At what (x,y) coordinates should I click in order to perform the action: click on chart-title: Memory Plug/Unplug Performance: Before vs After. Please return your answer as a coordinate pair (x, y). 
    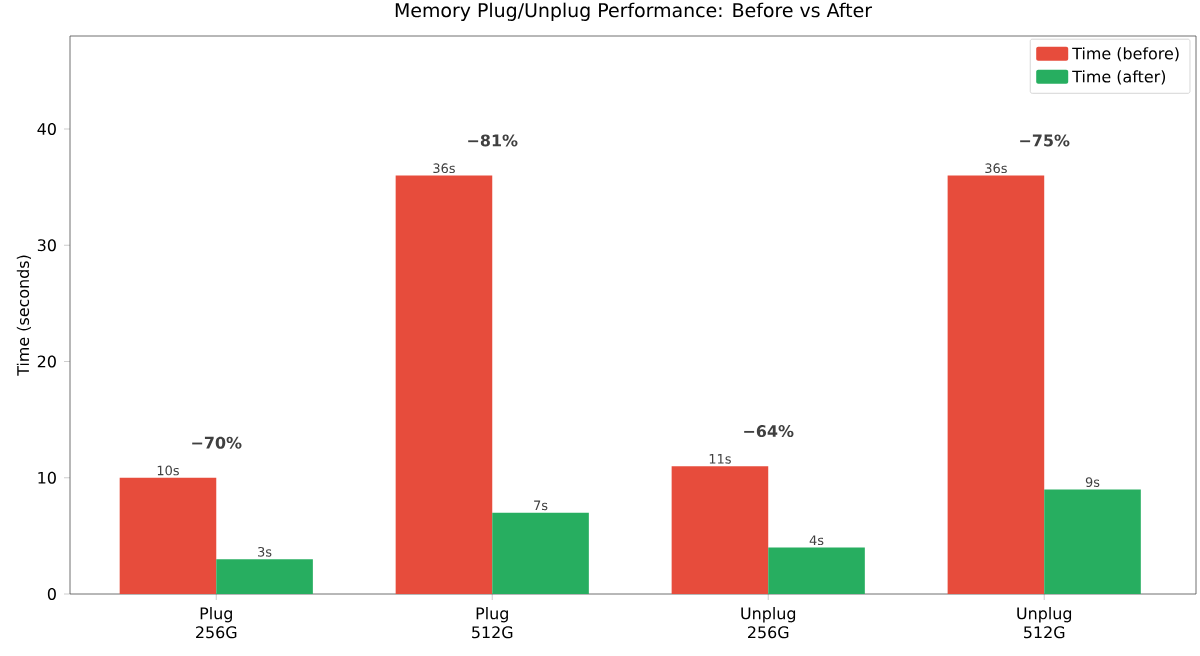
    Looking at the image, I should click on (634, 12).